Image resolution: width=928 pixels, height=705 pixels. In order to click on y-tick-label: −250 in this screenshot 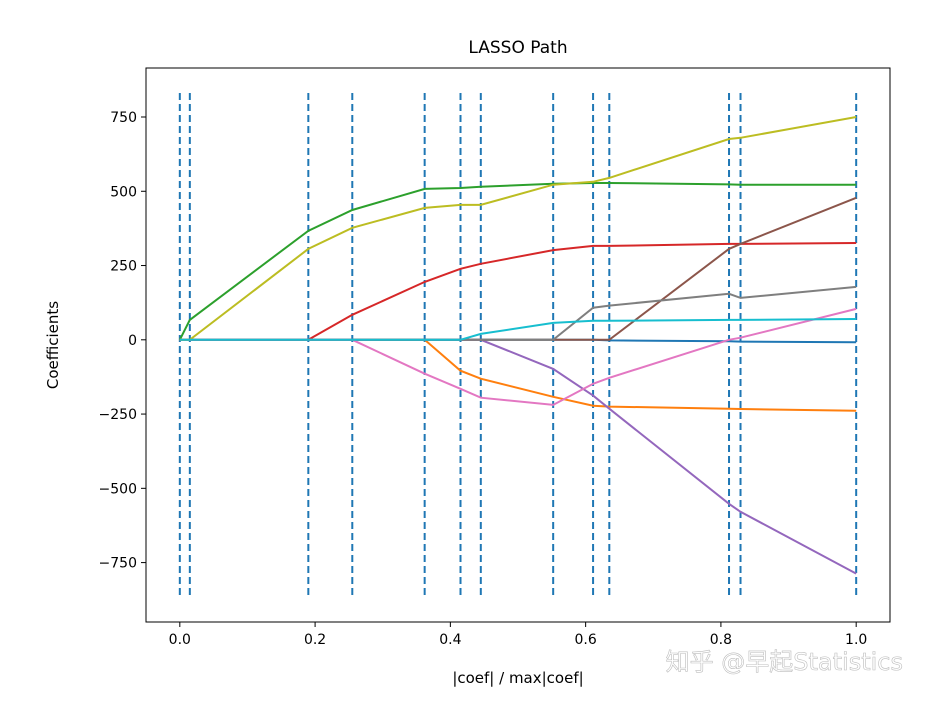, I will do `click(118, 415)`.